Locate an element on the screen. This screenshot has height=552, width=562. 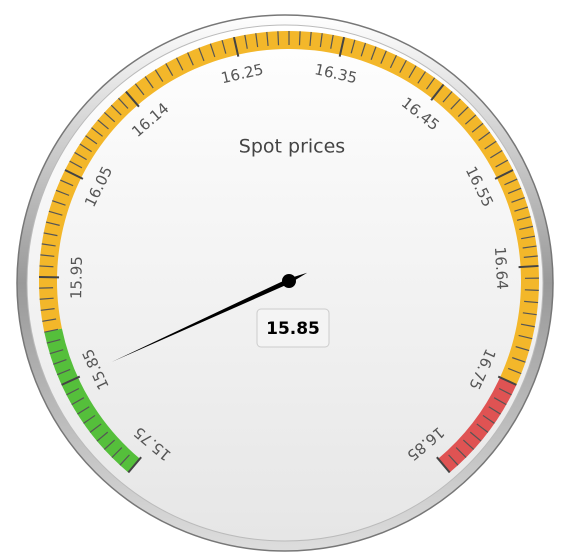
tick-label: 15.95 is located at coordinates (76, 277).